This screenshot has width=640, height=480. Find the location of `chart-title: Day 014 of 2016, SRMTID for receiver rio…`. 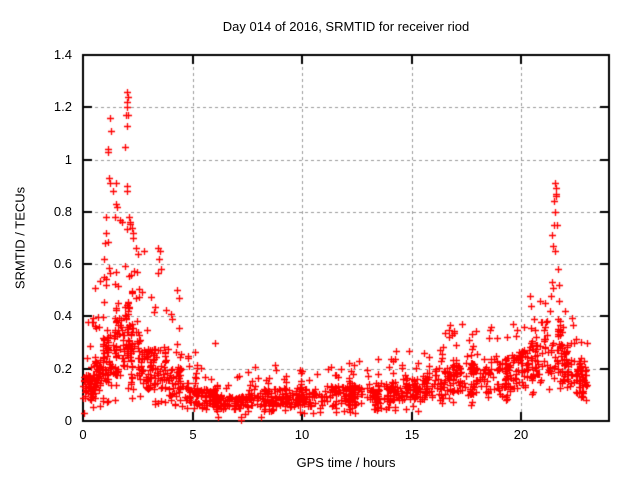

chart-title: Day 014 of 2016, SRMTID for receiver rio… is located at coordinates (346, 26).